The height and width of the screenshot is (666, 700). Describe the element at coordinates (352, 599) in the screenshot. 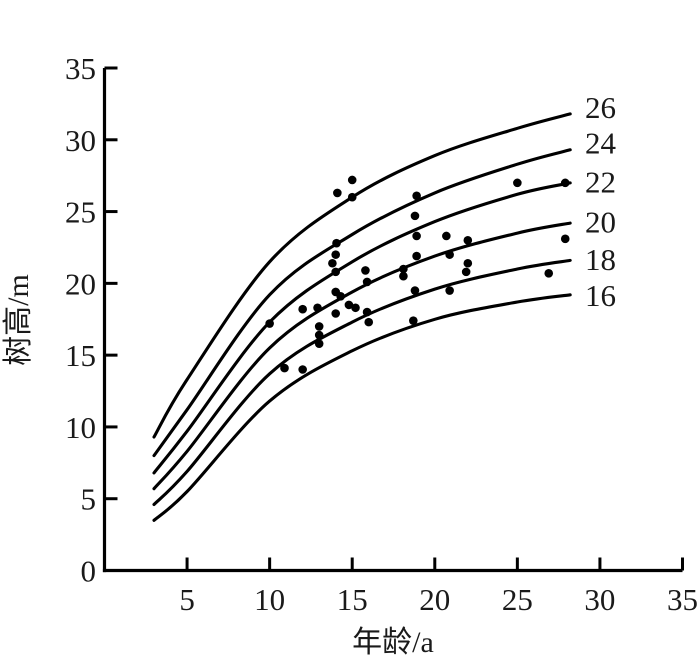

I see `x-tick-label: 15` at that location.